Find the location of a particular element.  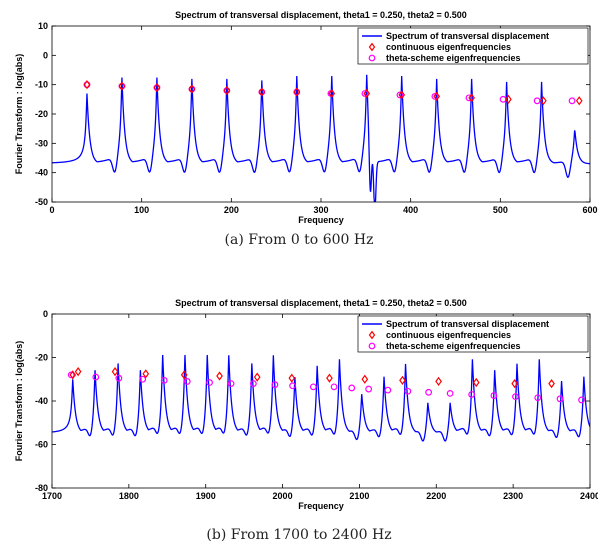

y-tick-label: -80 is located at coordinates (41, 488).